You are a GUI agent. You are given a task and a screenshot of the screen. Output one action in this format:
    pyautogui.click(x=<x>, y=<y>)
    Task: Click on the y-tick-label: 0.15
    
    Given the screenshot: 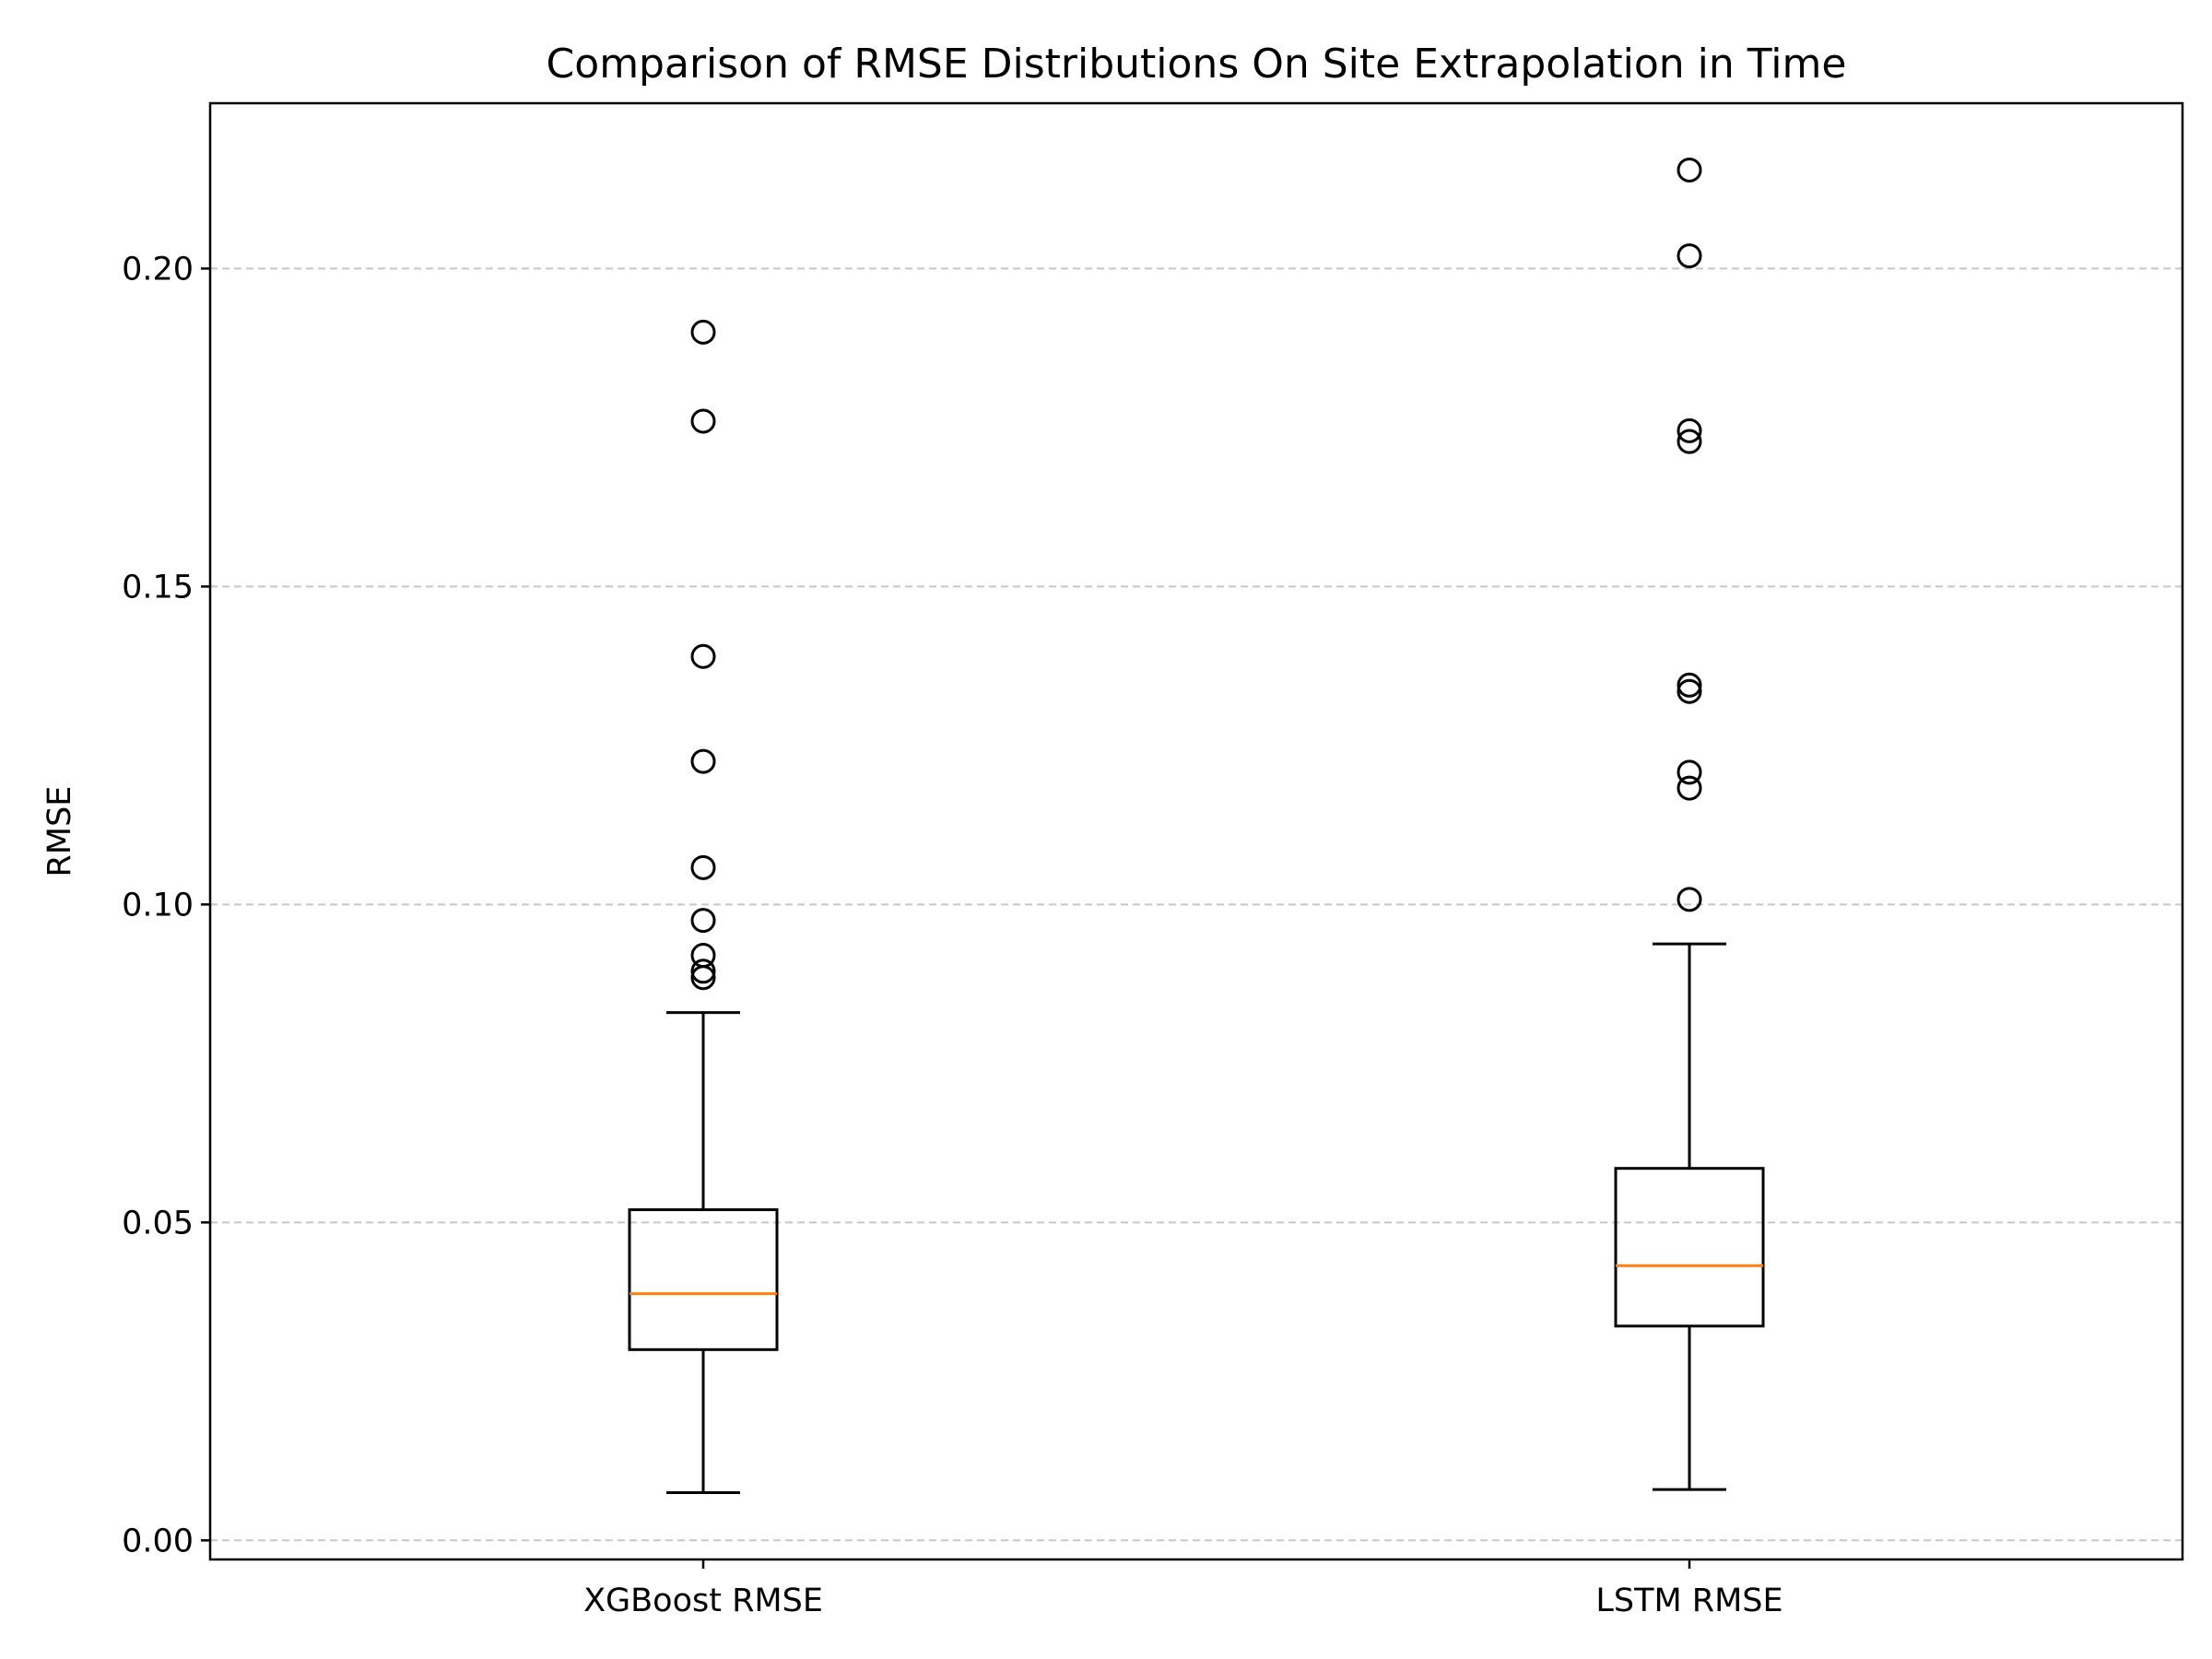 What is the action you would take?
    pyautogui.click(x=158, y=587)
    